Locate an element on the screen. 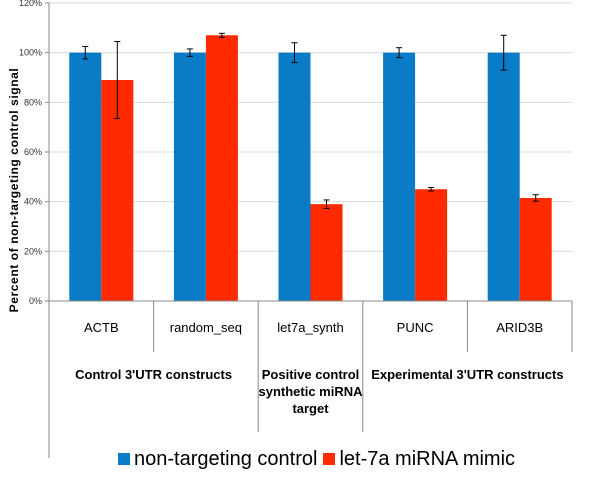 This screenshot has height=478, width=600. bar-non-targeting-ACTB is located at coordinates (85, 176).